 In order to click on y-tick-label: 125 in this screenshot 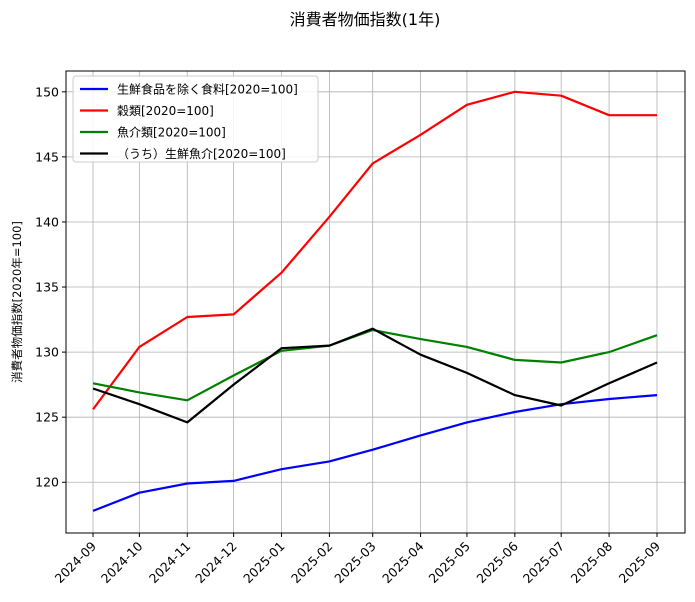, I will do `click(47, 417)`.